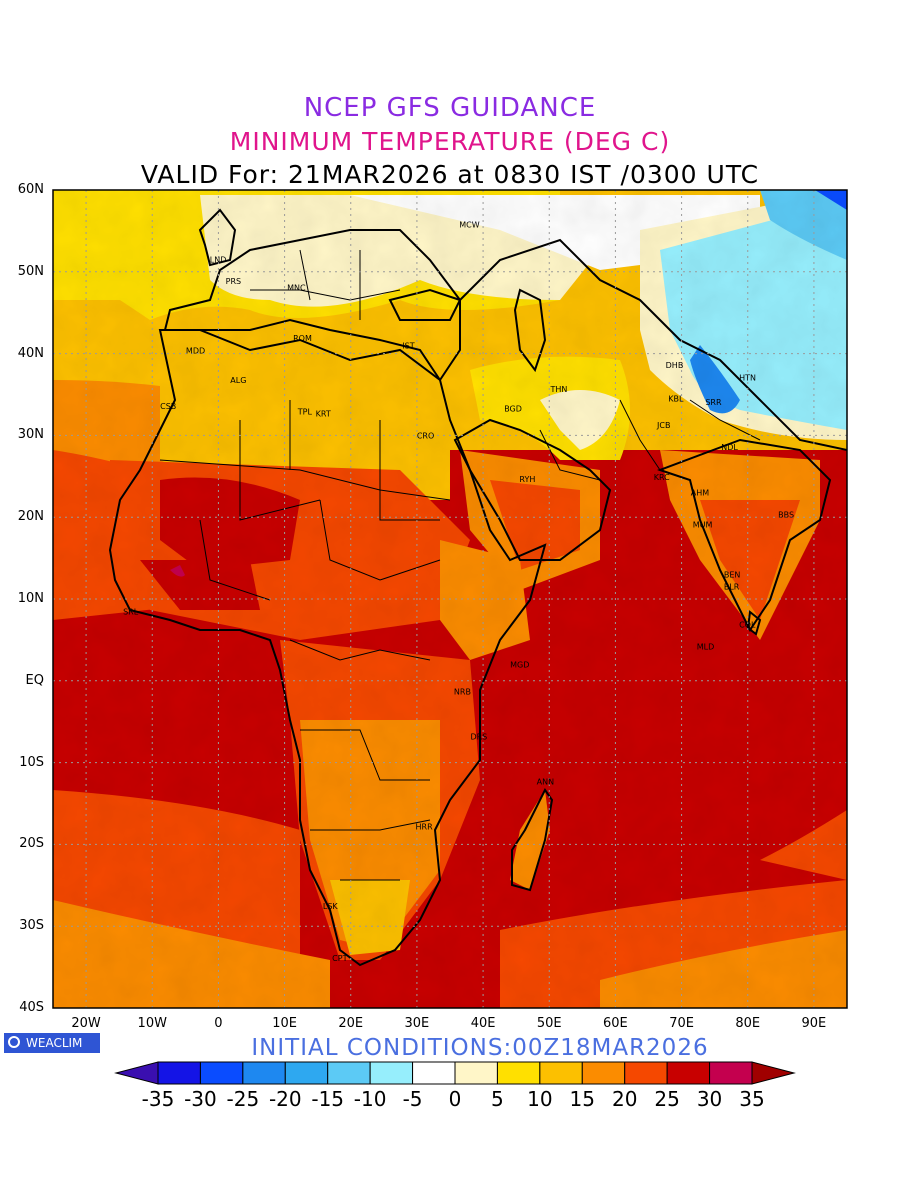 The image size is (900, 1200). I want to click on city-label: COL, so click(747, 624).